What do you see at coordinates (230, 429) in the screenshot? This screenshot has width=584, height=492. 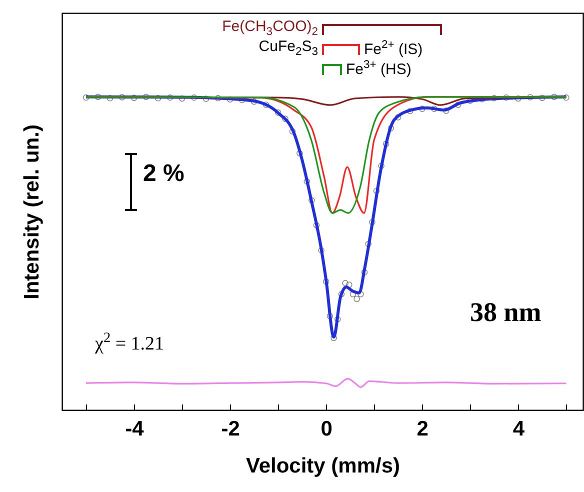 I see `x-tick-label: -2` at bounding box center [230, 429].